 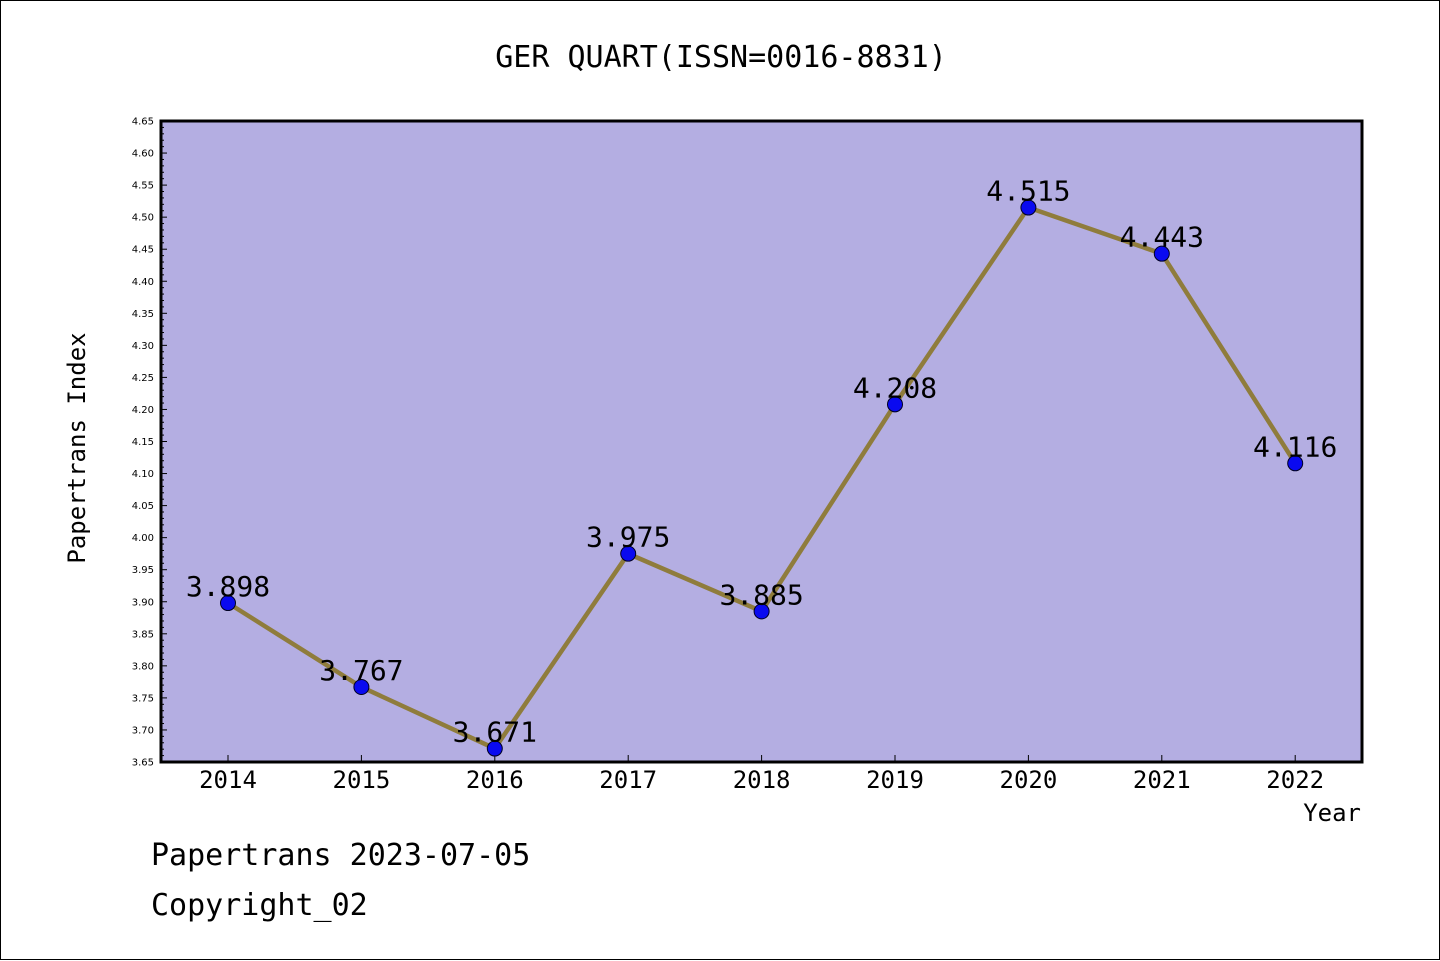 What do you see at coordinates (77, 447) in the screenshot?
I see `y-axis-label: Papertrans Index` at bounding box center [77, 447].